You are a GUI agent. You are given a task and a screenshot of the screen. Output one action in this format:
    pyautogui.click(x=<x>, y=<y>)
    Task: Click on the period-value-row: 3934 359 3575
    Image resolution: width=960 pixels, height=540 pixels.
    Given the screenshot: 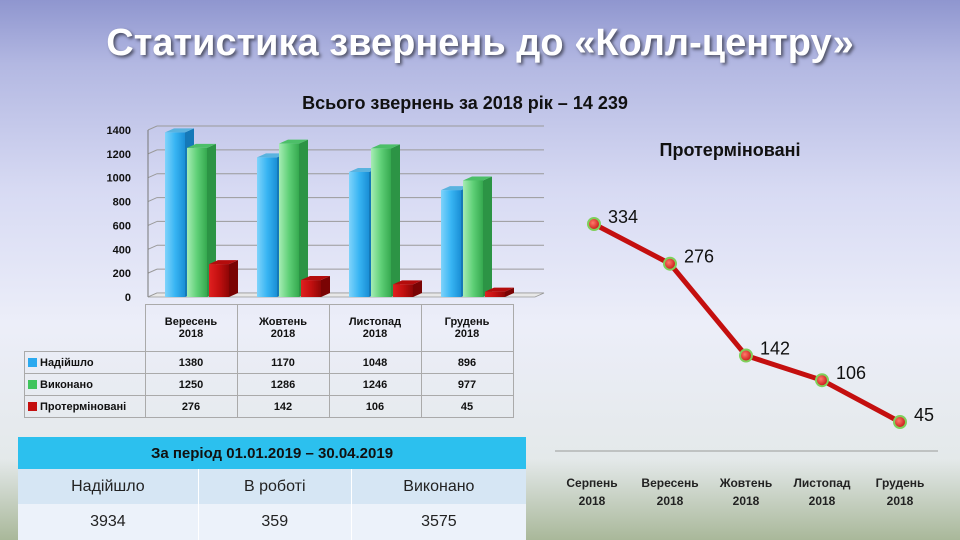 What is the action you would take?
    pyautogui.click(x=272, y=522)
    